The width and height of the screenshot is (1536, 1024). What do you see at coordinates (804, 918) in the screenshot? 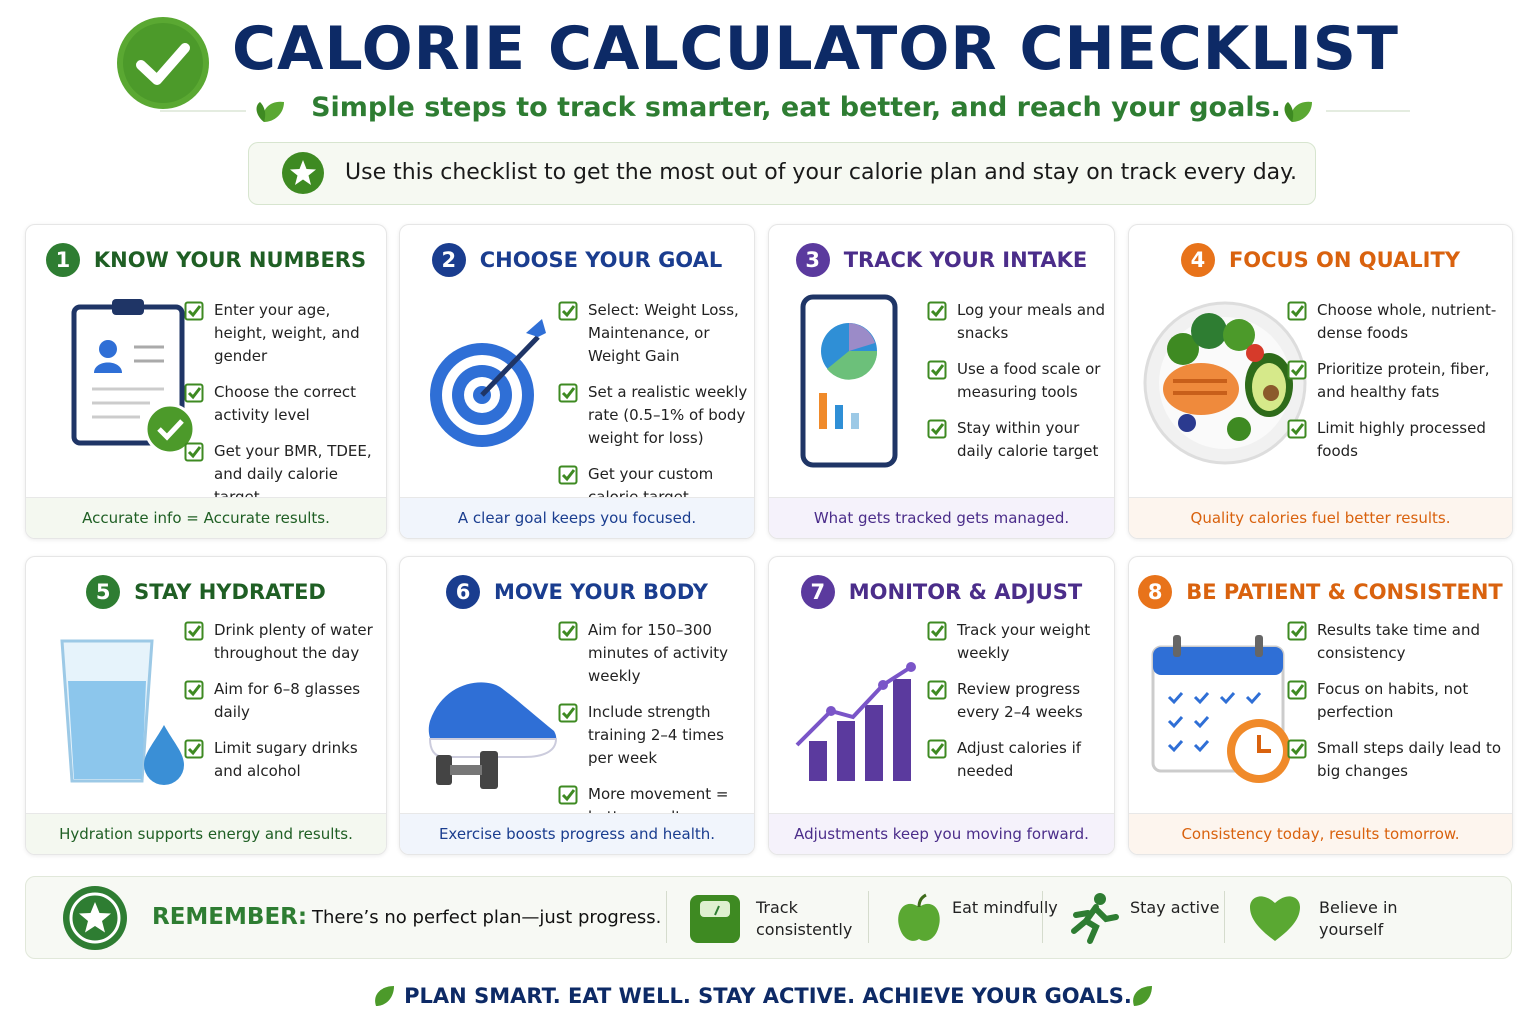
I see `tip-text: Track consistently` at bounding box center [804, 918].